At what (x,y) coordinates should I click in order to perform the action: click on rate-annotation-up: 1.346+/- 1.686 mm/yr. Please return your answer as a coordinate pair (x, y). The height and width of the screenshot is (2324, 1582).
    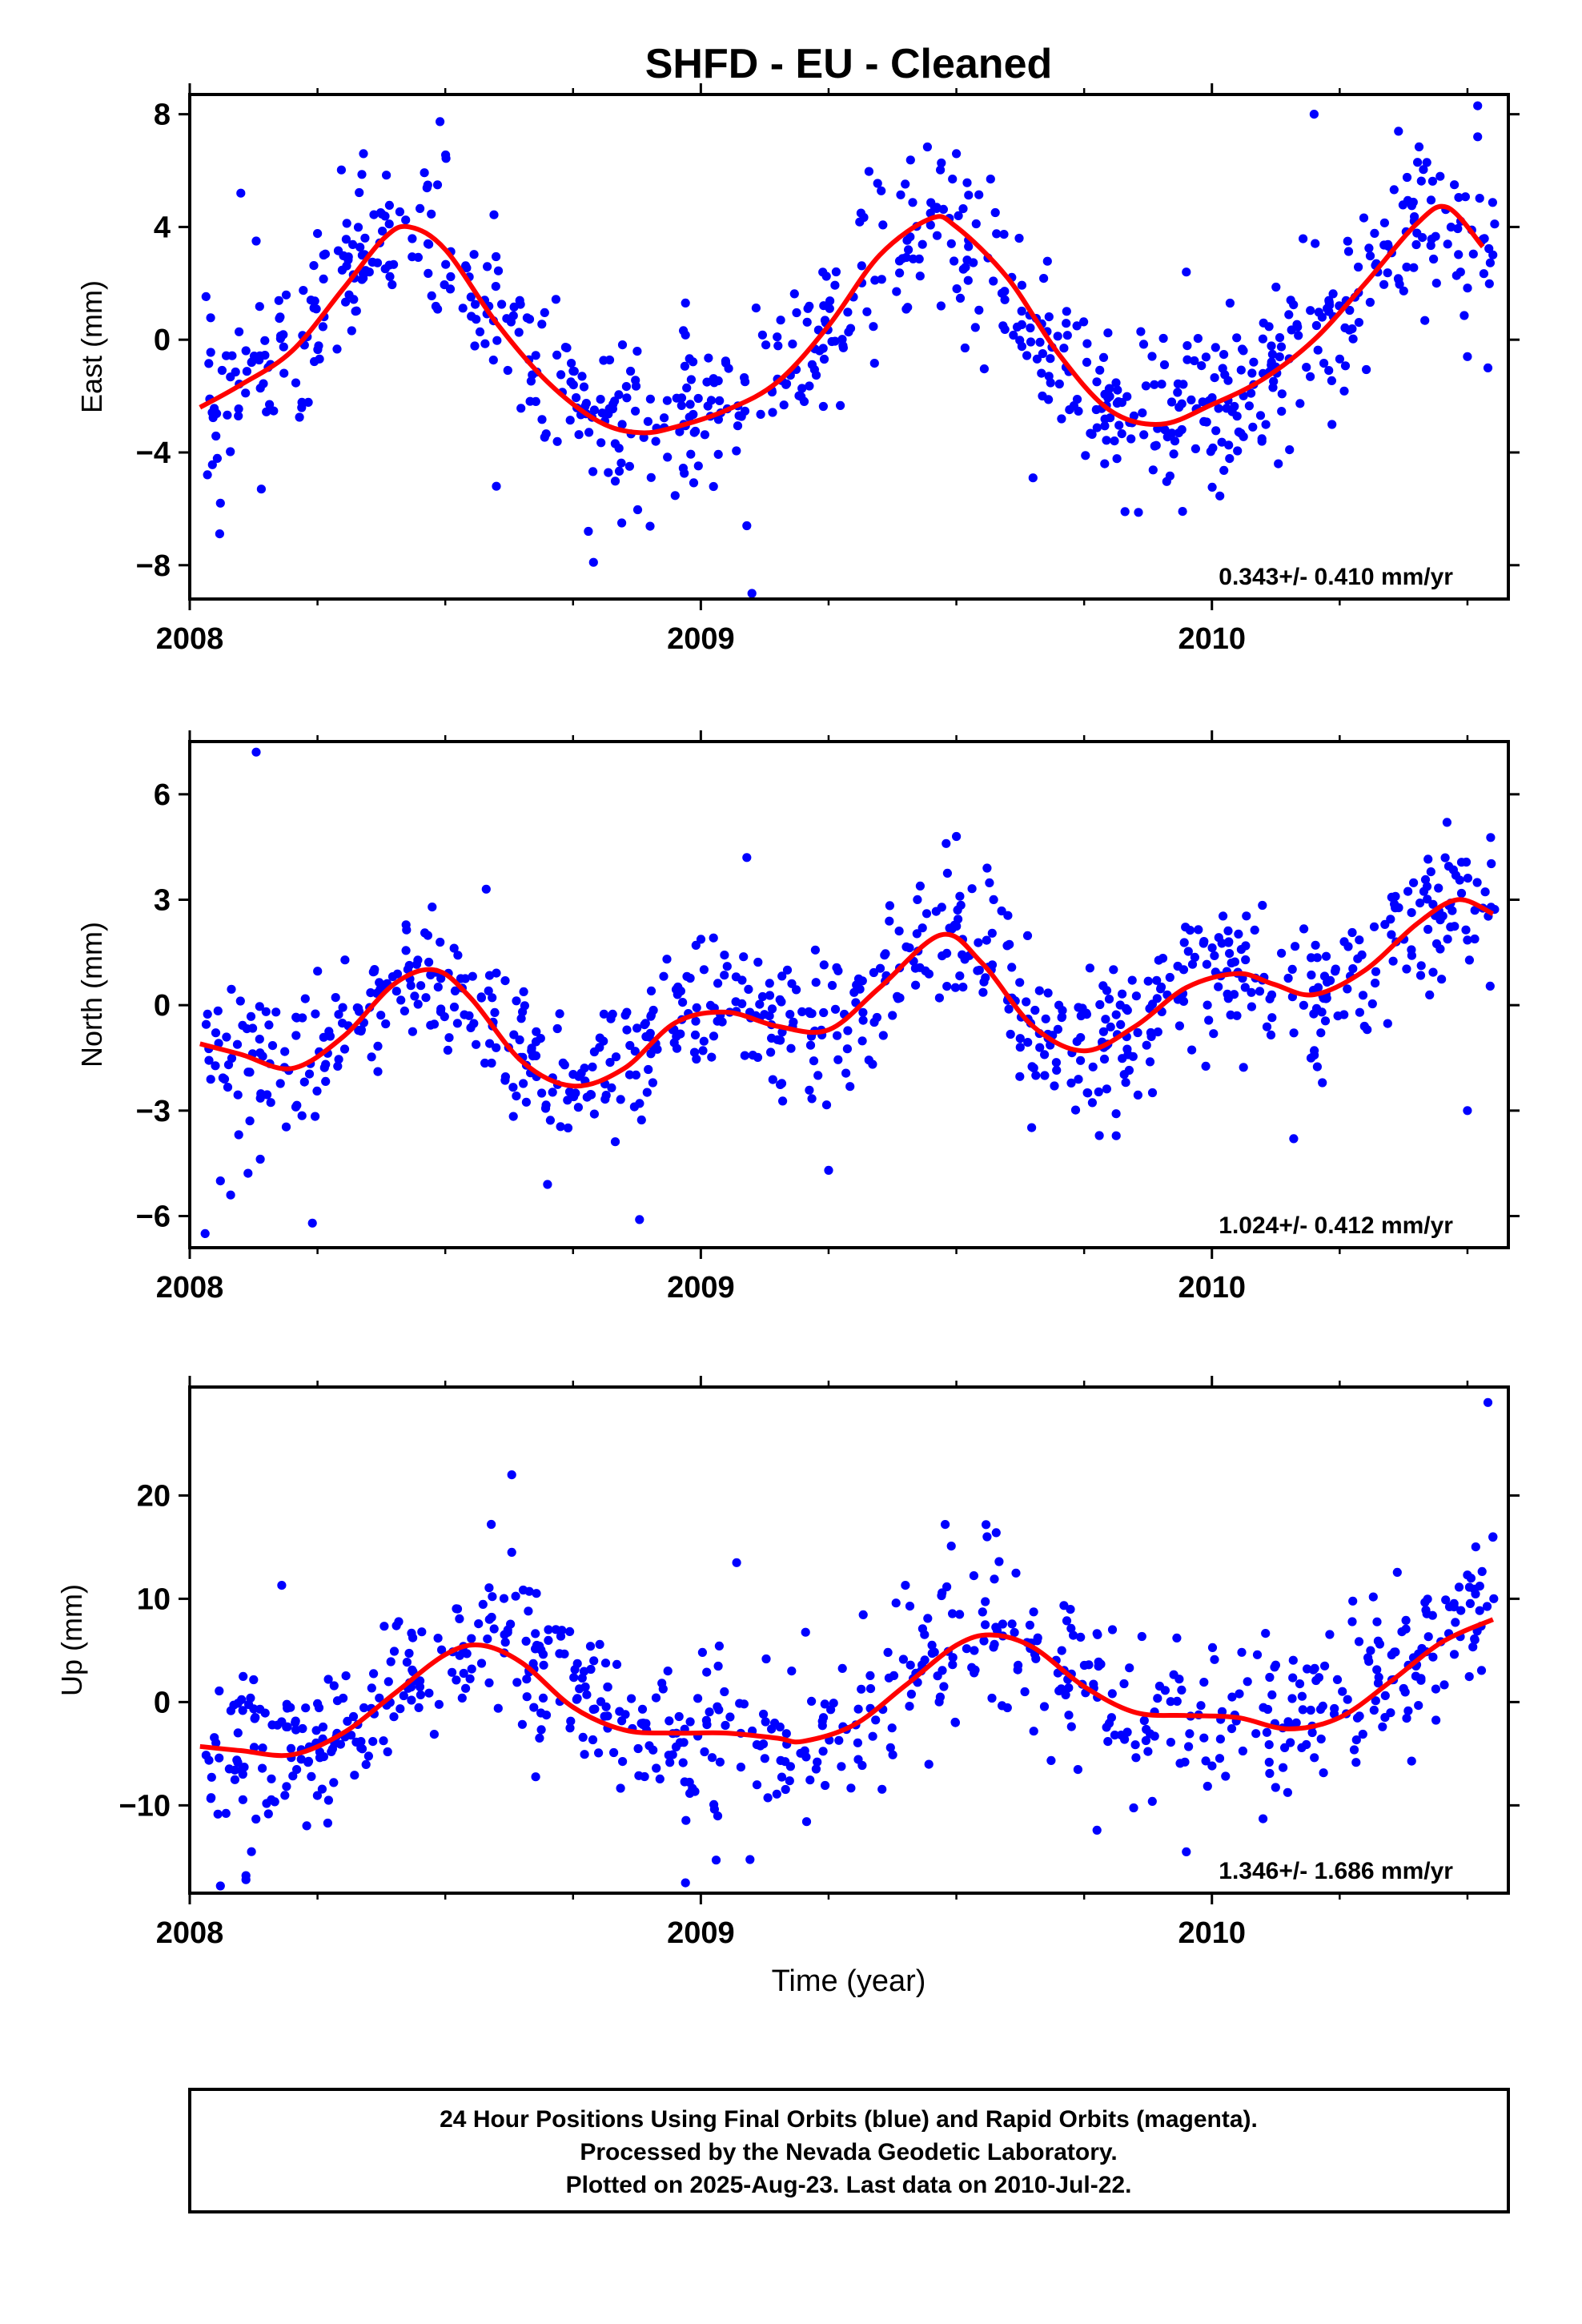
    Looking at the image, I should click on (1336, 1871).